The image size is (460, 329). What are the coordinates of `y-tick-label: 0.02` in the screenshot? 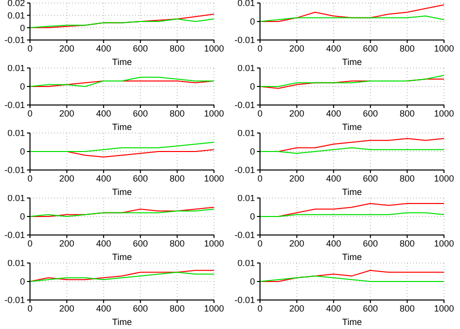 It's located at (16, 4).